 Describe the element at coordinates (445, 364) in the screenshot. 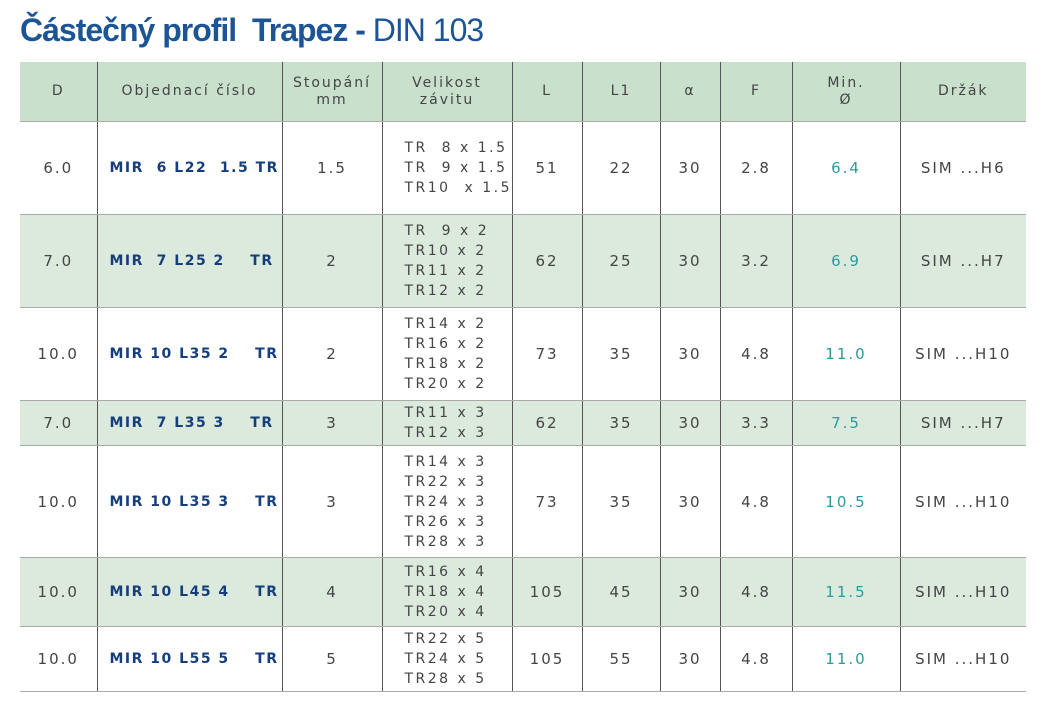

I see `thread-size: TR18 x 2` at that location.